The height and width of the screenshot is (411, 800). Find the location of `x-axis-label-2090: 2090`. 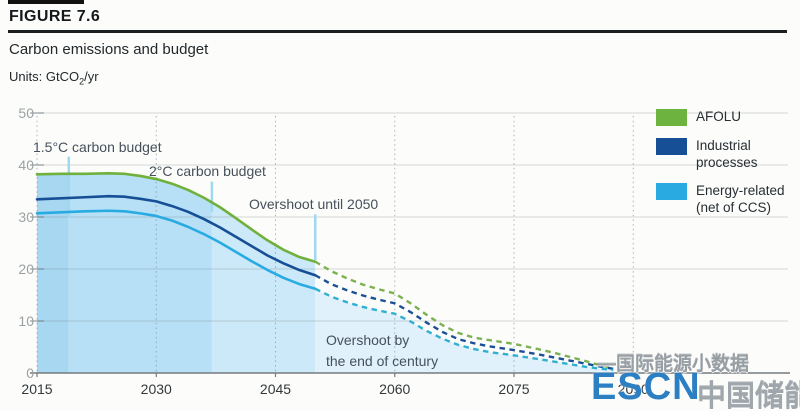

x-axis-label-2090: 2090 is located at coordinates (633, 389).